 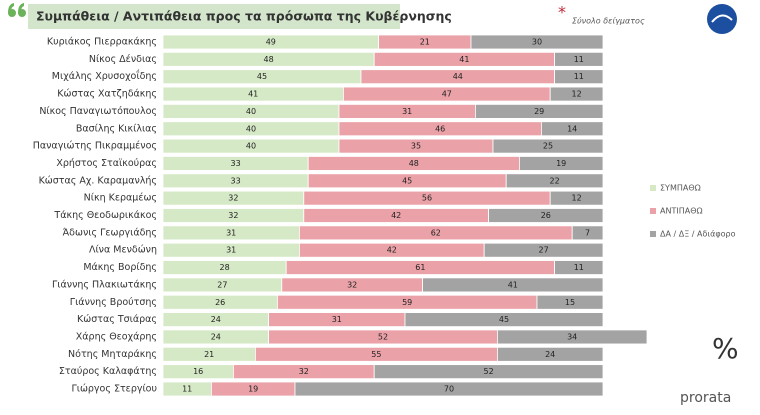 I want to click on note: Σύνολο δείγματος, so click(x=608, y=21).